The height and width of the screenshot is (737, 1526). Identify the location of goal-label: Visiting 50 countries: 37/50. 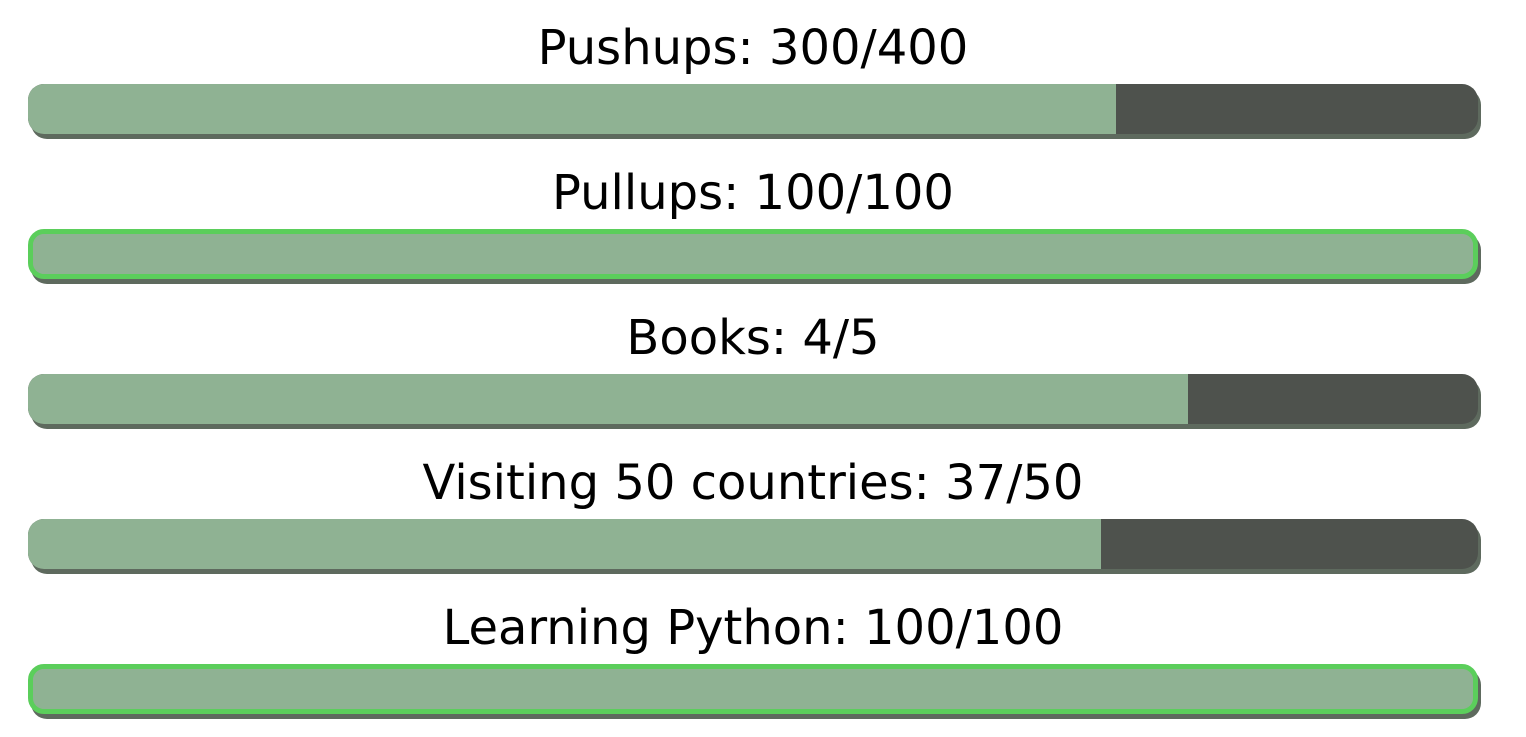
(753, 483).